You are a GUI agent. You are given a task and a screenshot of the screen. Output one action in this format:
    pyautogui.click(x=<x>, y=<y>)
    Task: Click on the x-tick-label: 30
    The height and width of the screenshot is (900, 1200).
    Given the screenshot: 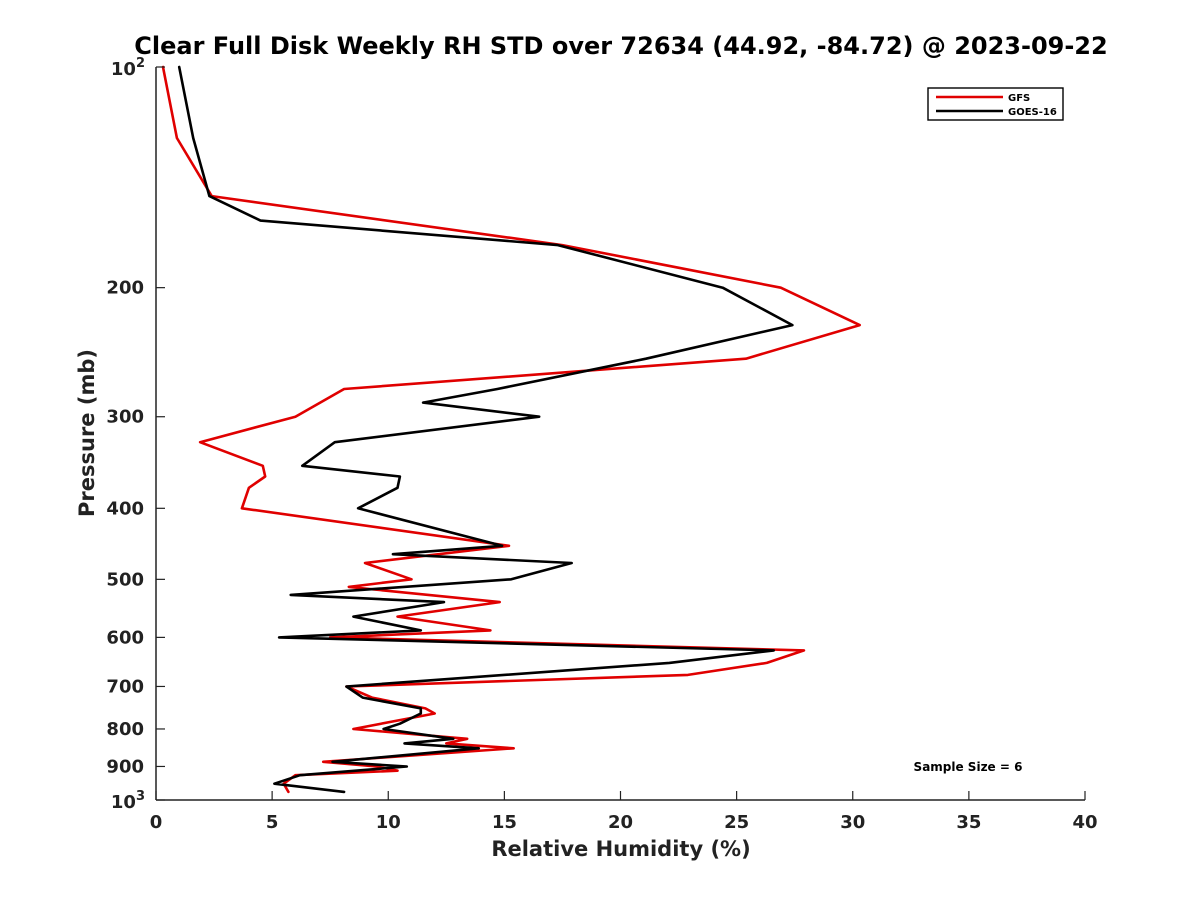 What is the action you would take?
    pyautogui.click(x=852, y=822)
    